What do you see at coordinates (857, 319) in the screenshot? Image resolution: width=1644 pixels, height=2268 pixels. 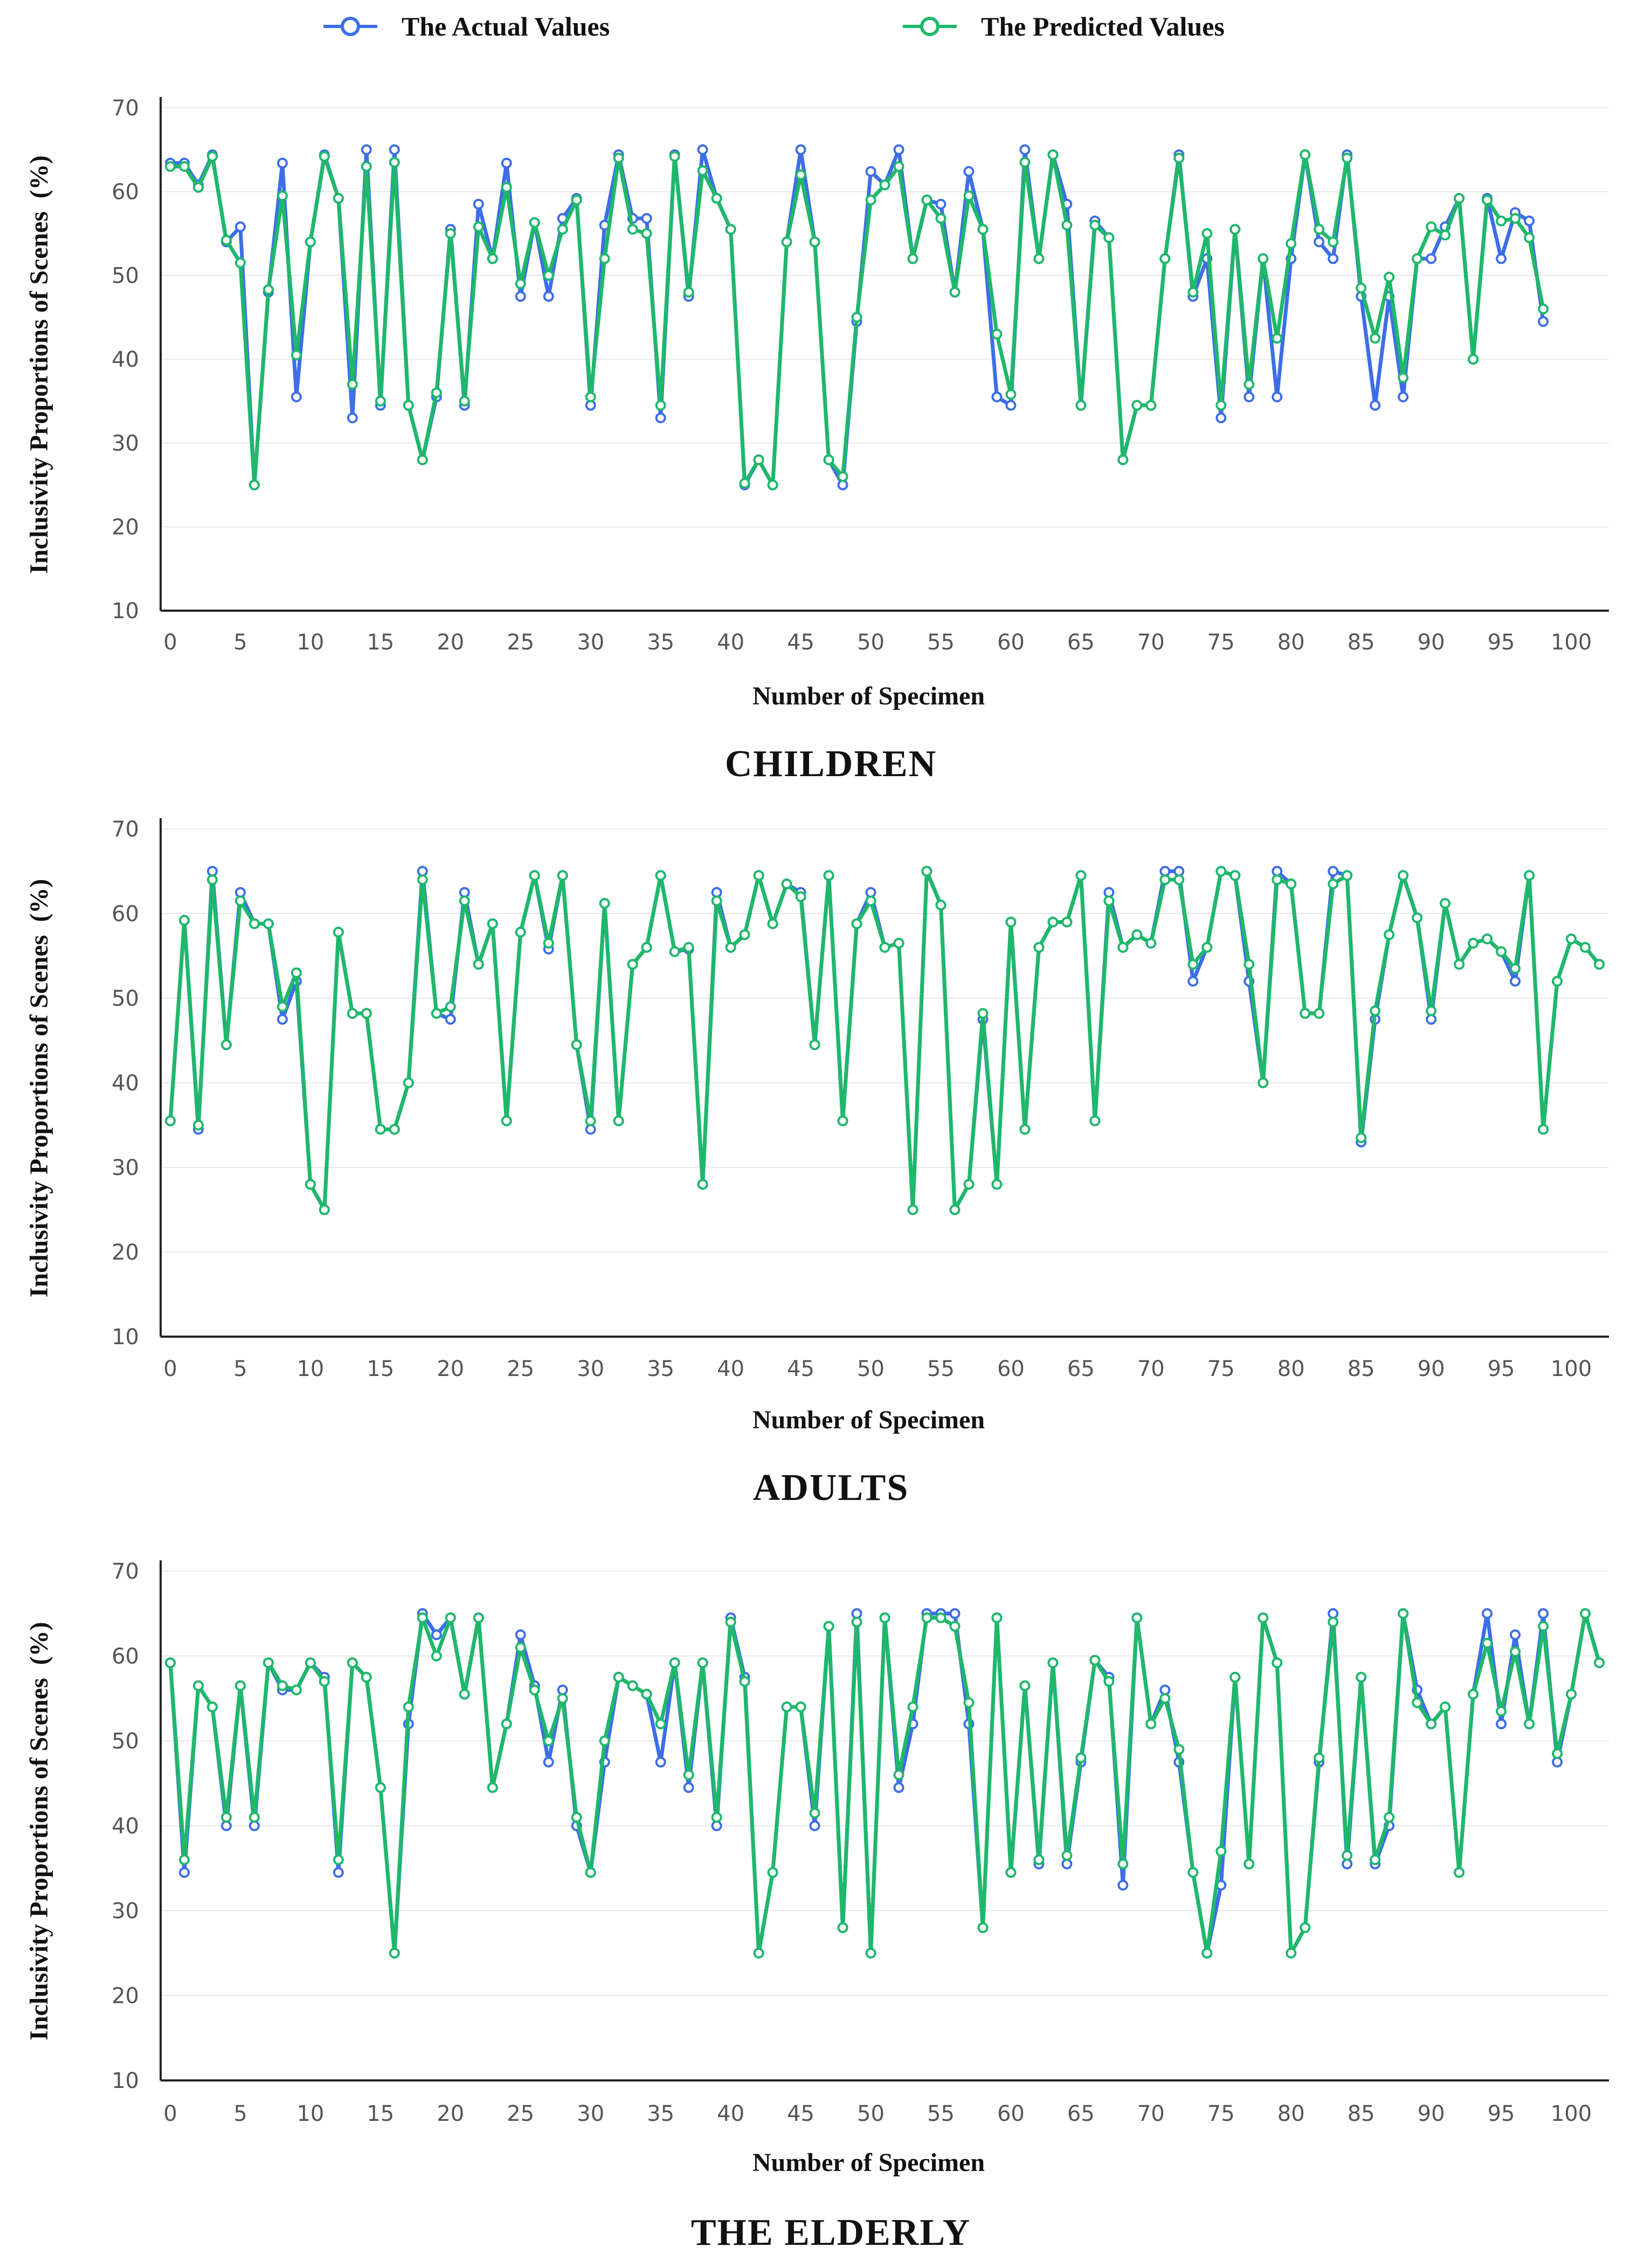 I see `series-predicted` at bounding box center [857, 319].